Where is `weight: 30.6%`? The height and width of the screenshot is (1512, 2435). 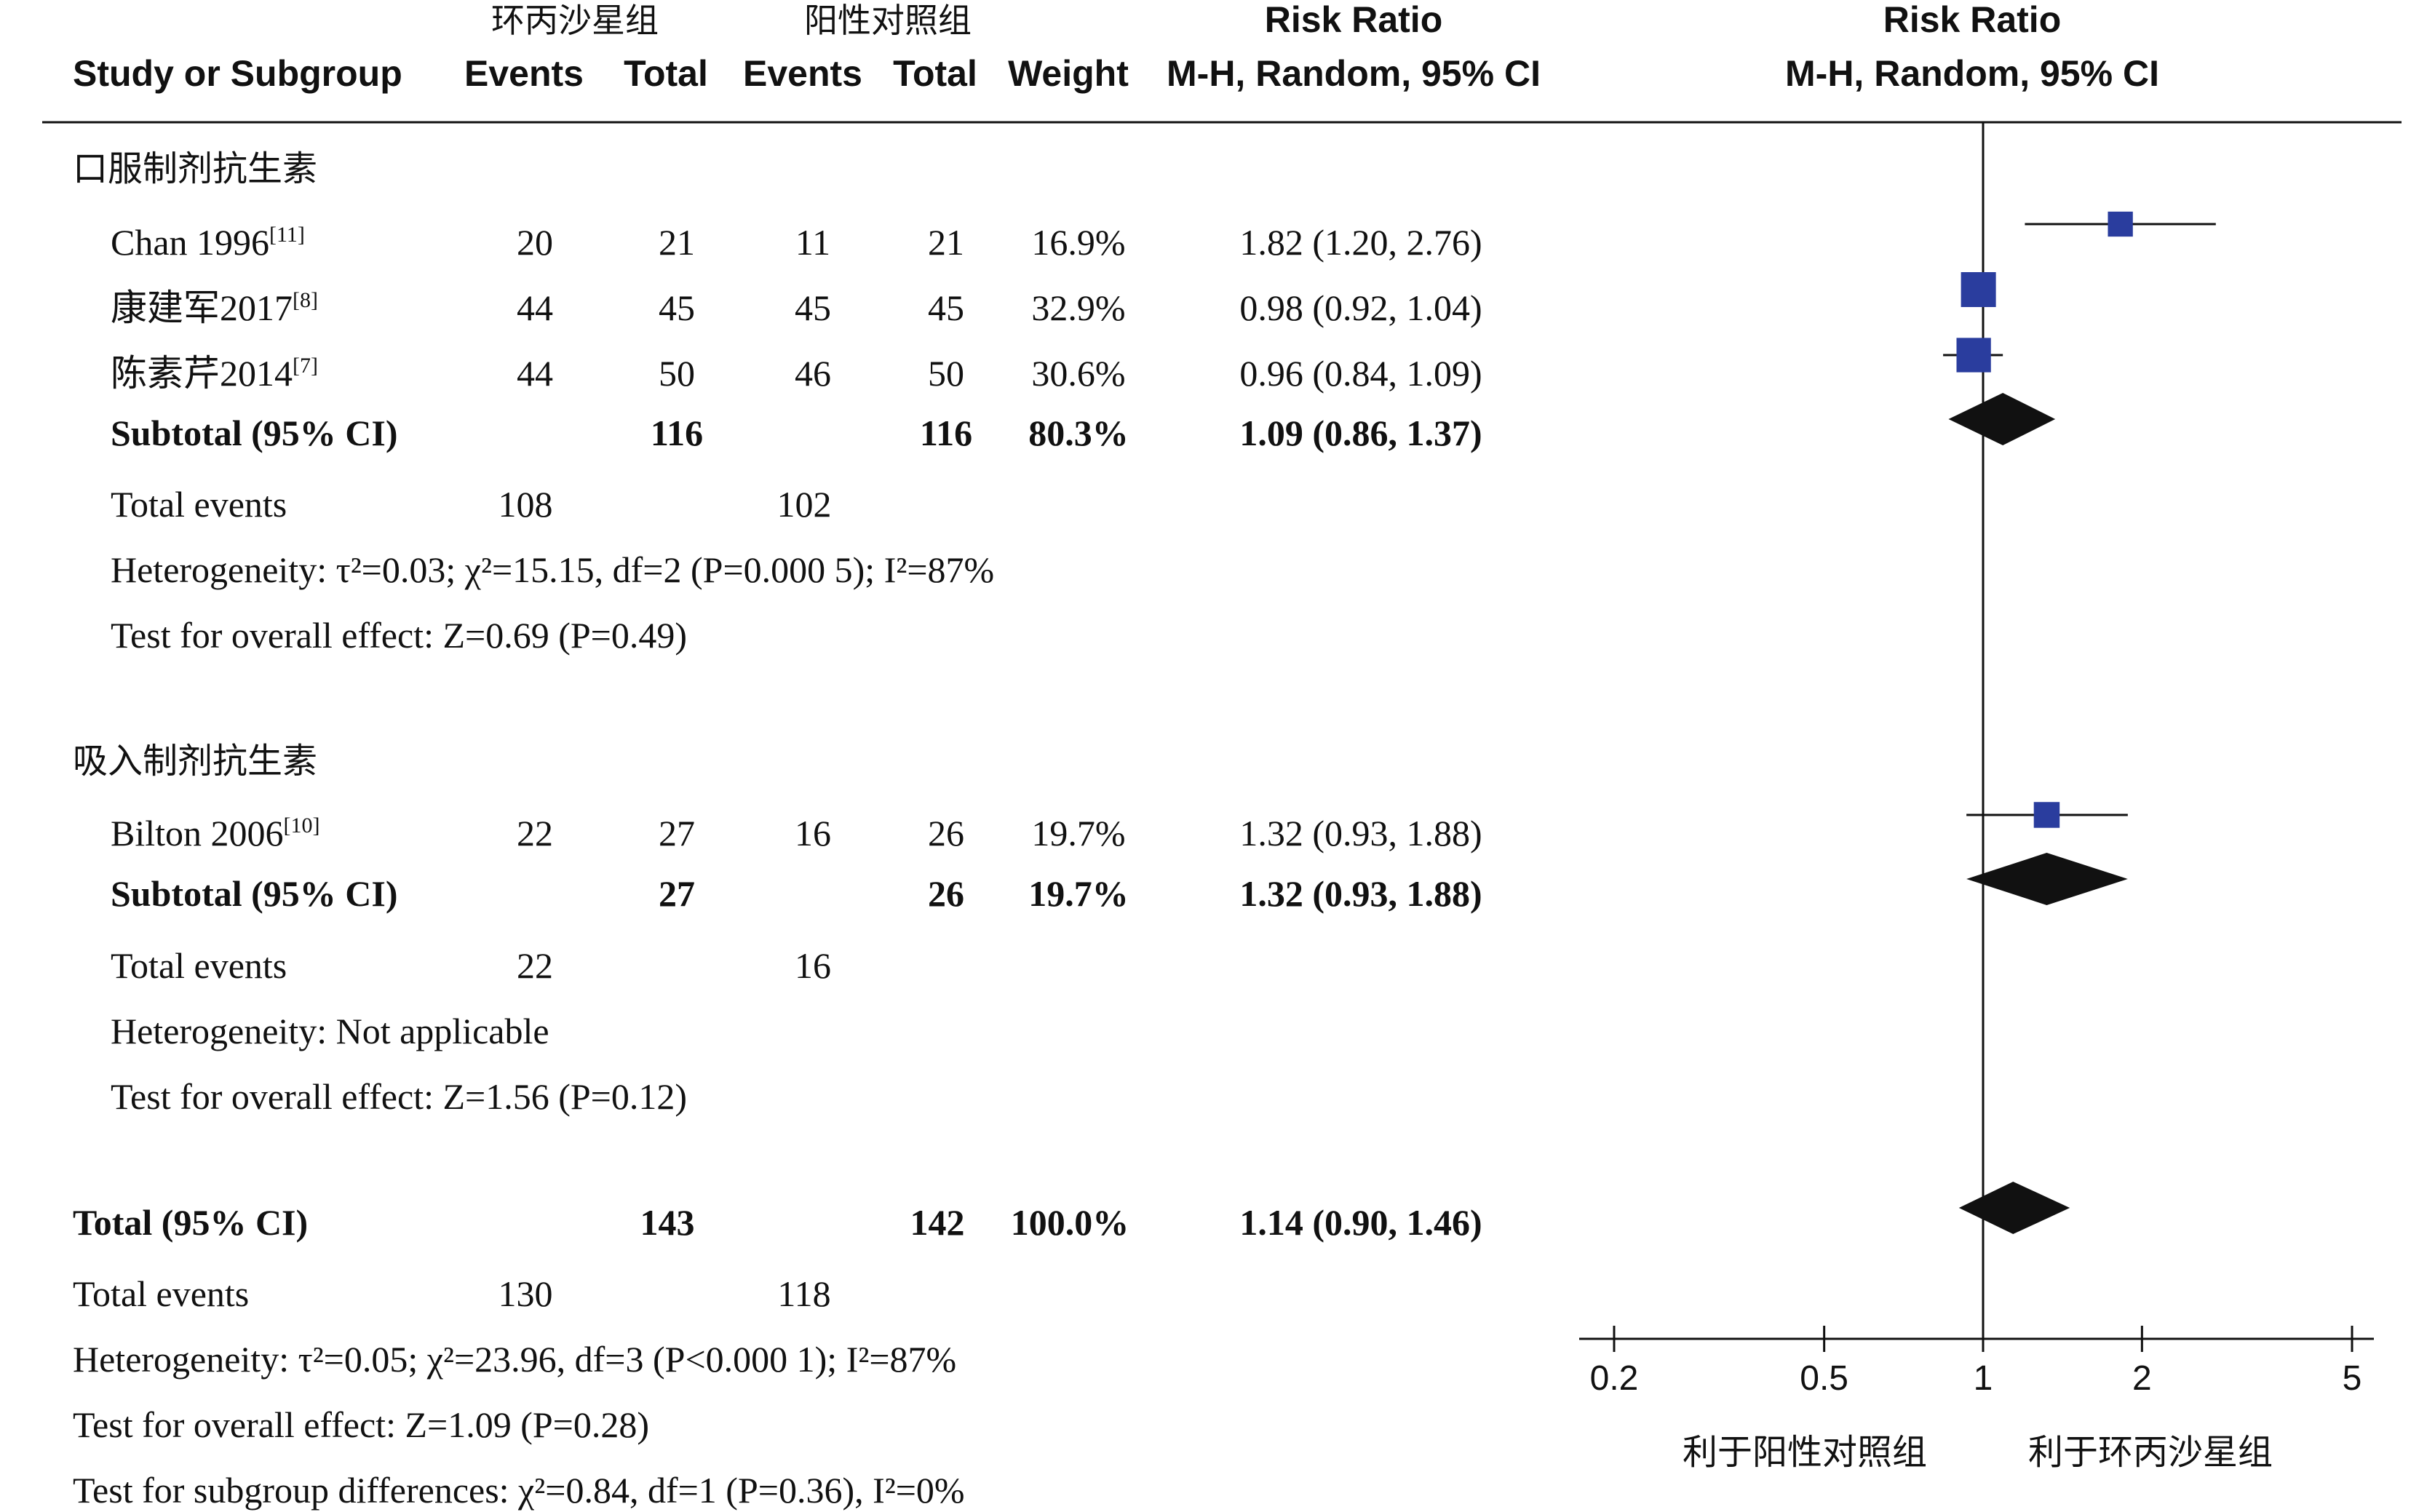
weight: 30.6% is located at coordinates (1078, 374).